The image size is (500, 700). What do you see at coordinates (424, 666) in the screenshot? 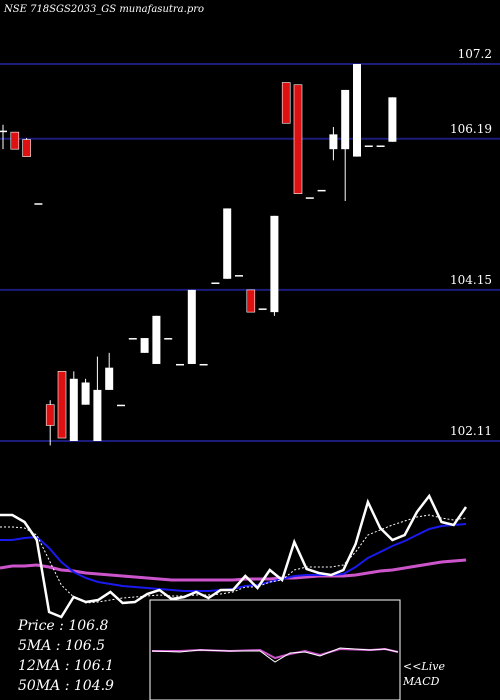
I see `live-label: <<Live` at bounding box center [424, 666].